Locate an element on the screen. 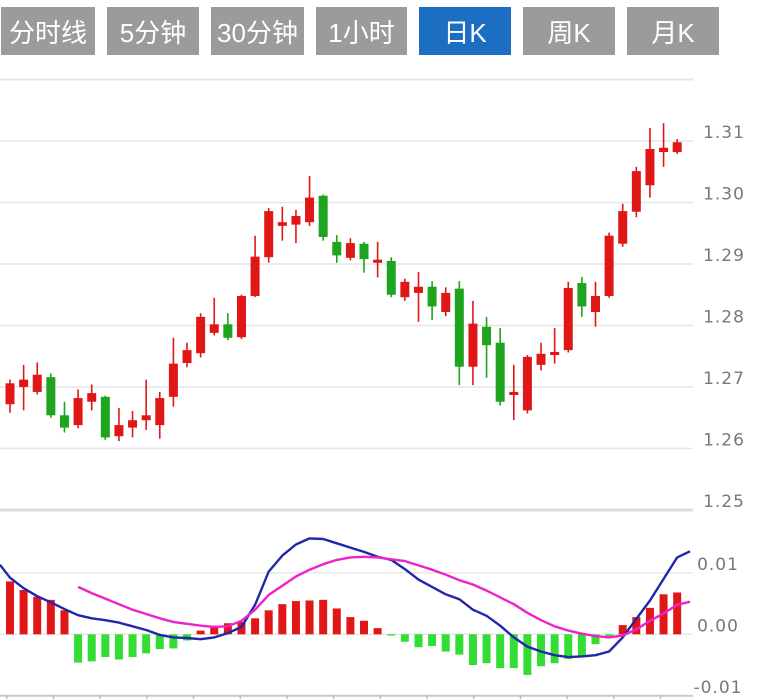 This screenshot has height=699, width=760. x-axis-ticks is located at coordinates (333, 697).